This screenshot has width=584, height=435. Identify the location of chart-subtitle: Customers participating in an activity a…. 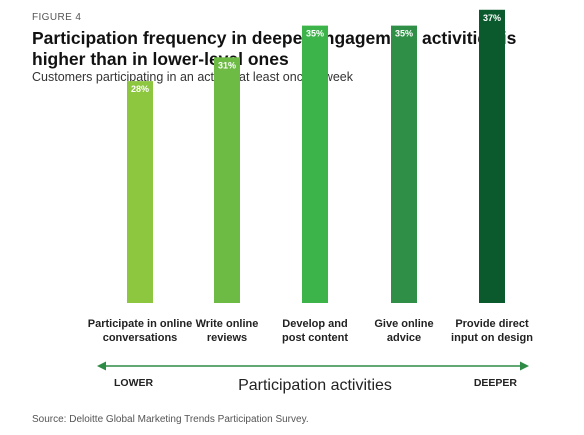
(192, 77).